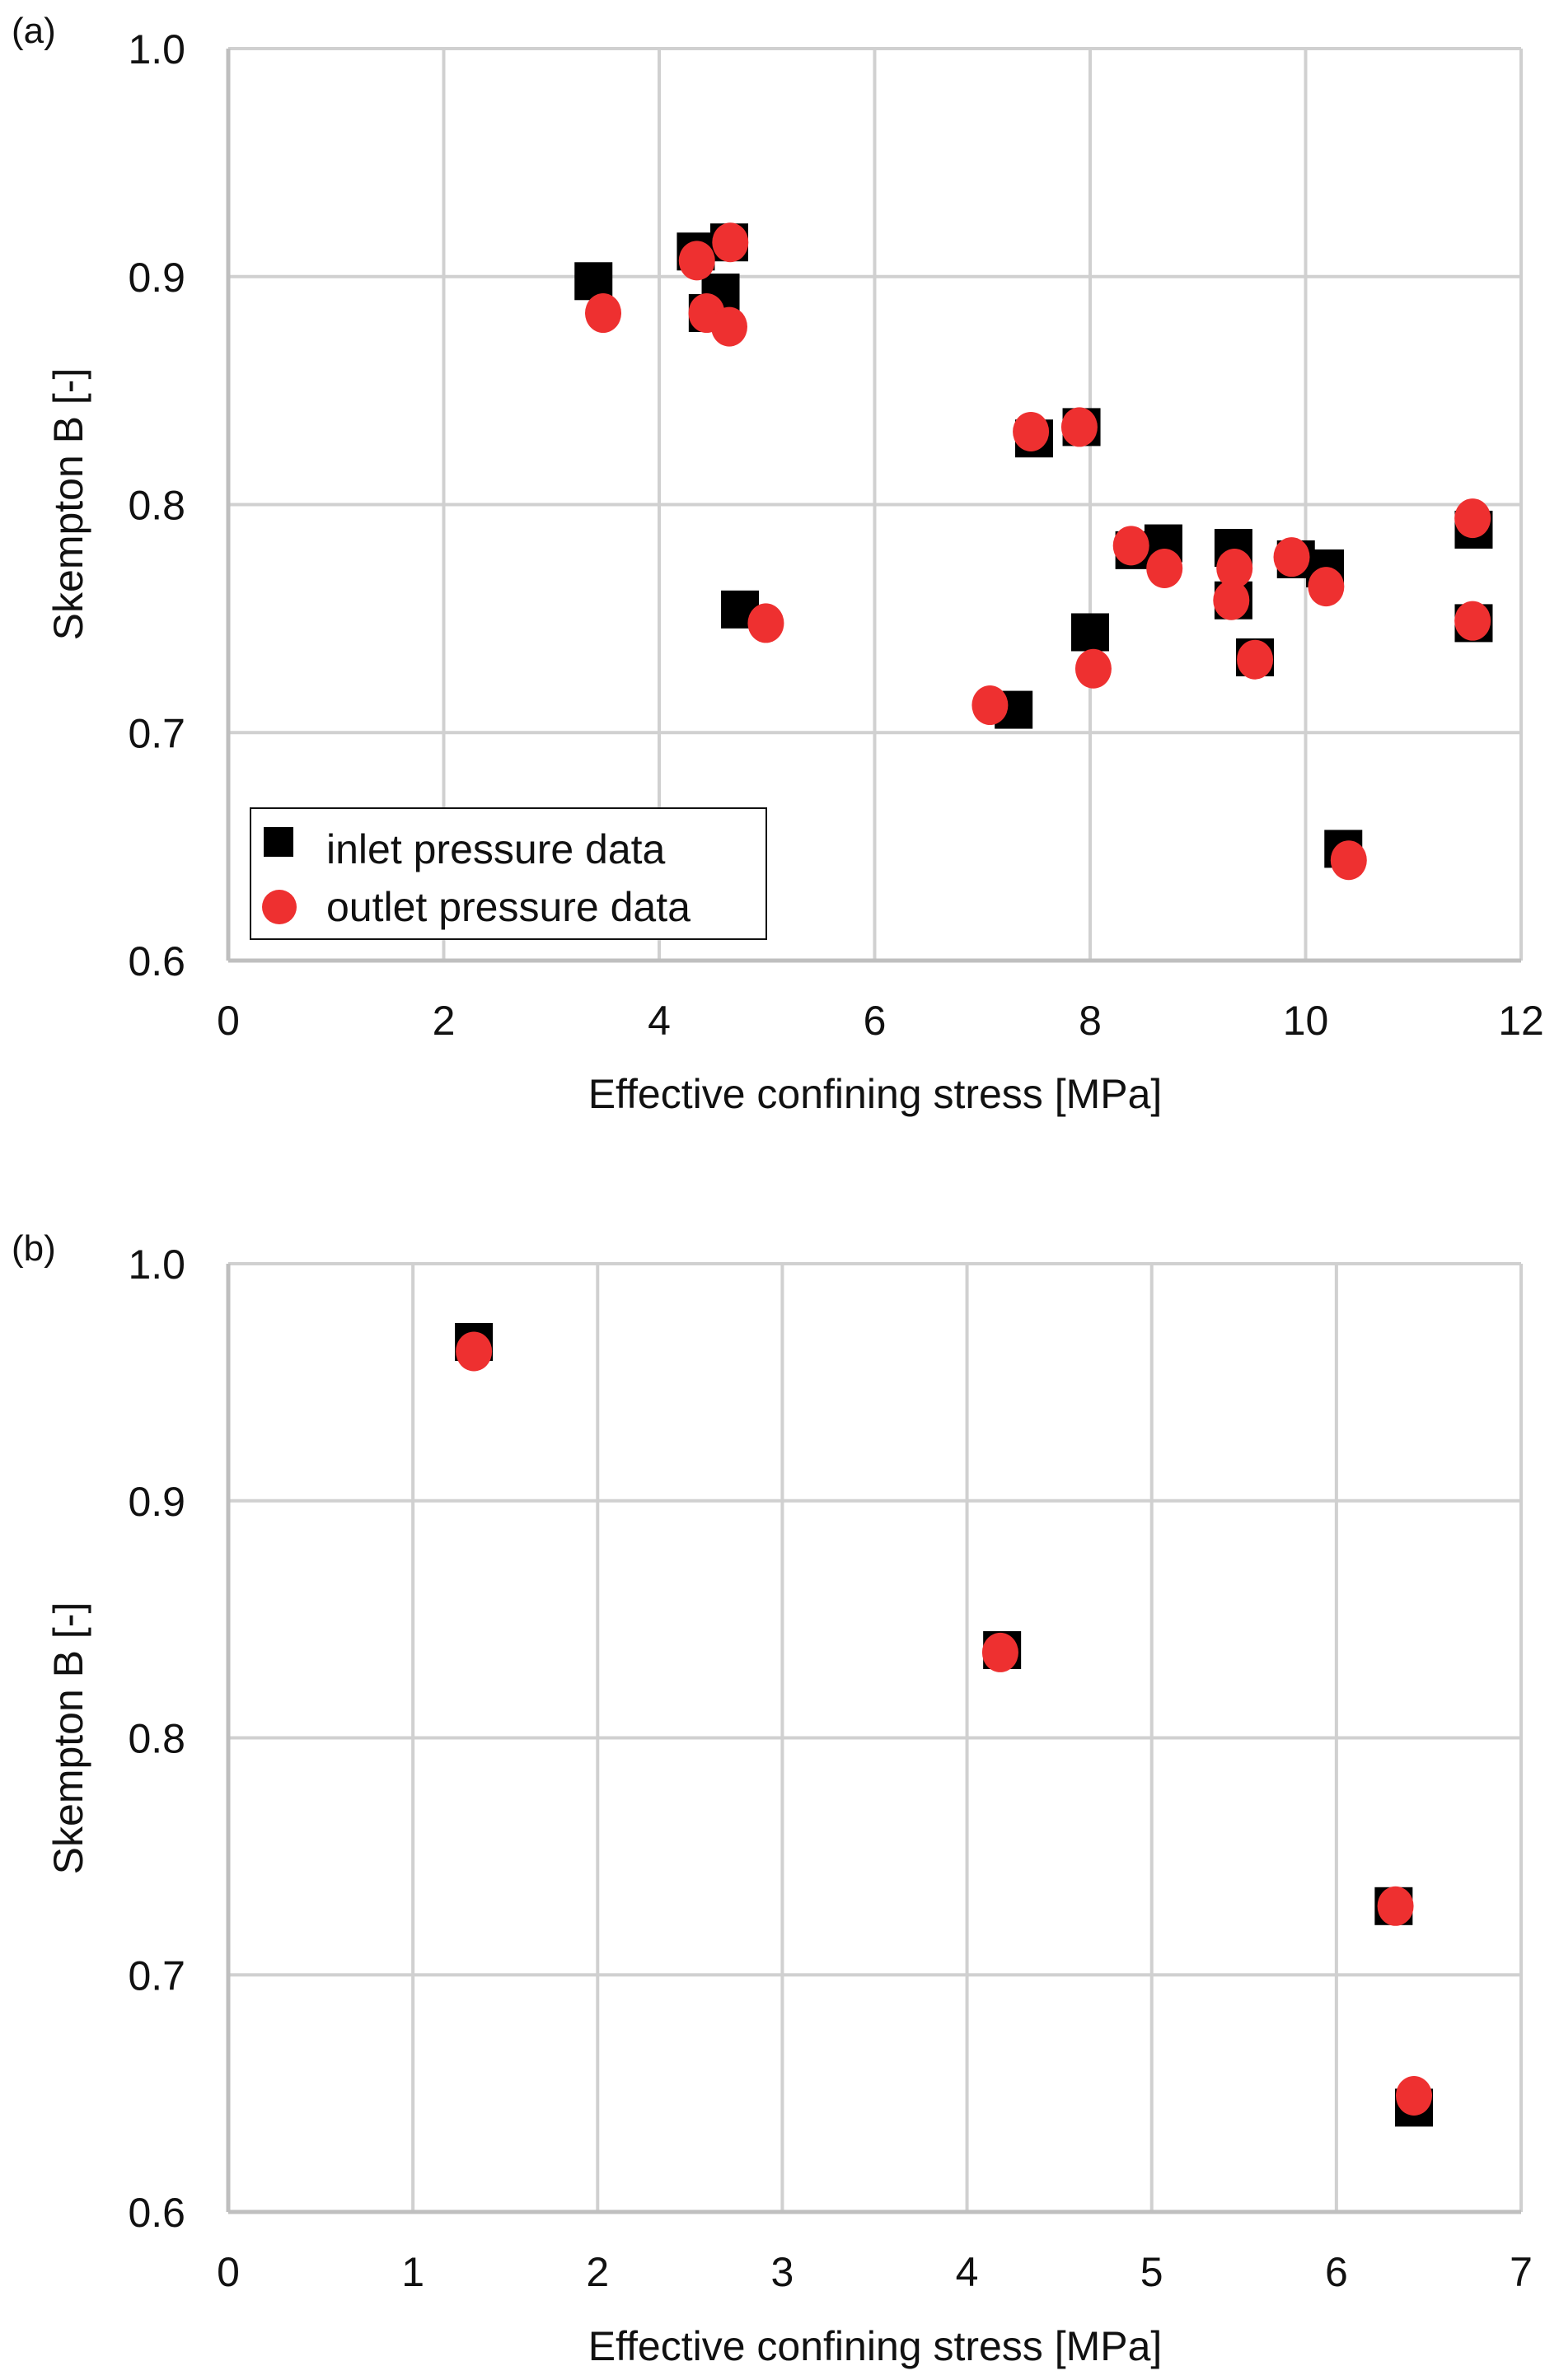  What do you see at coordinates (1090, 1021) in the screenshot?
I see `x-tick-label-a: 8` at bounding box center [1090, 1021].